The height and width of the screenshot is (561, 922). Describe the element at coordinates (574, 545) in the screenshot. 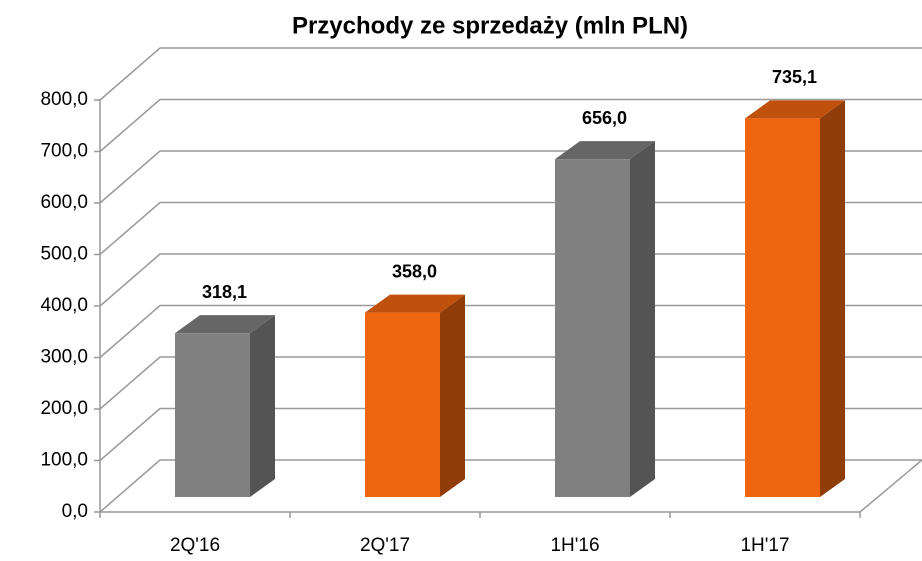

I see `x-tick-label: 1H'16` at that location.